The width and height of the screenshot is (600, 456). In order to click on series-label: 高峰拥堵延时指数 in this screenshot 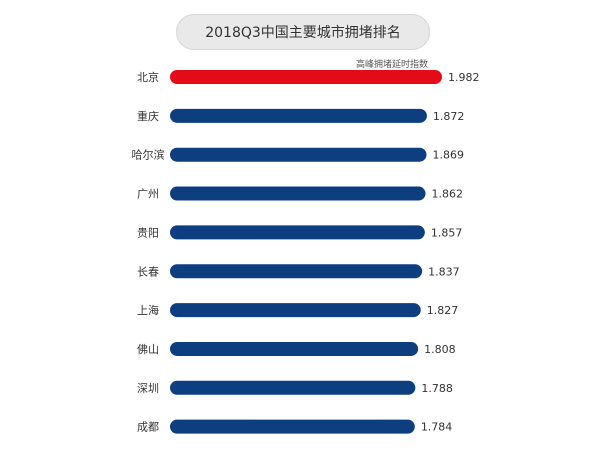, I will do `click(392, 65)`.